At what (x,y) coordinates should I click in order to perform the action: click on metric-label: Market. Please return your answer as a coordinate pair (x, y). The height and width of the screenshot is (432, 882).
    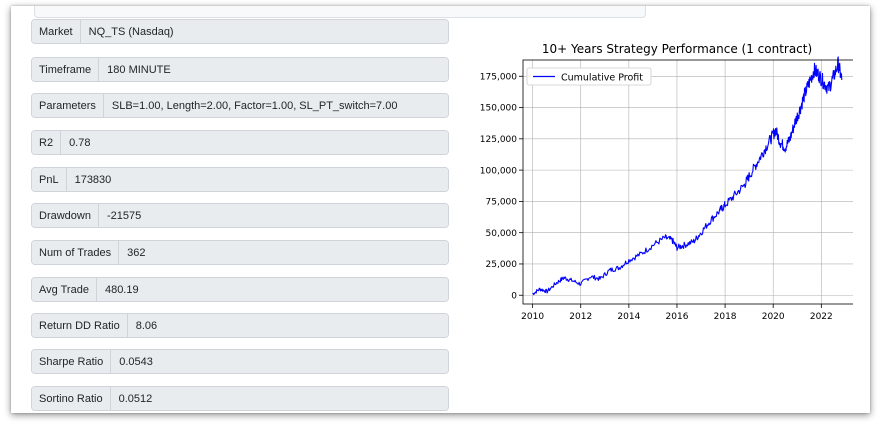
    Looking at the image, I should click on (56, 31).